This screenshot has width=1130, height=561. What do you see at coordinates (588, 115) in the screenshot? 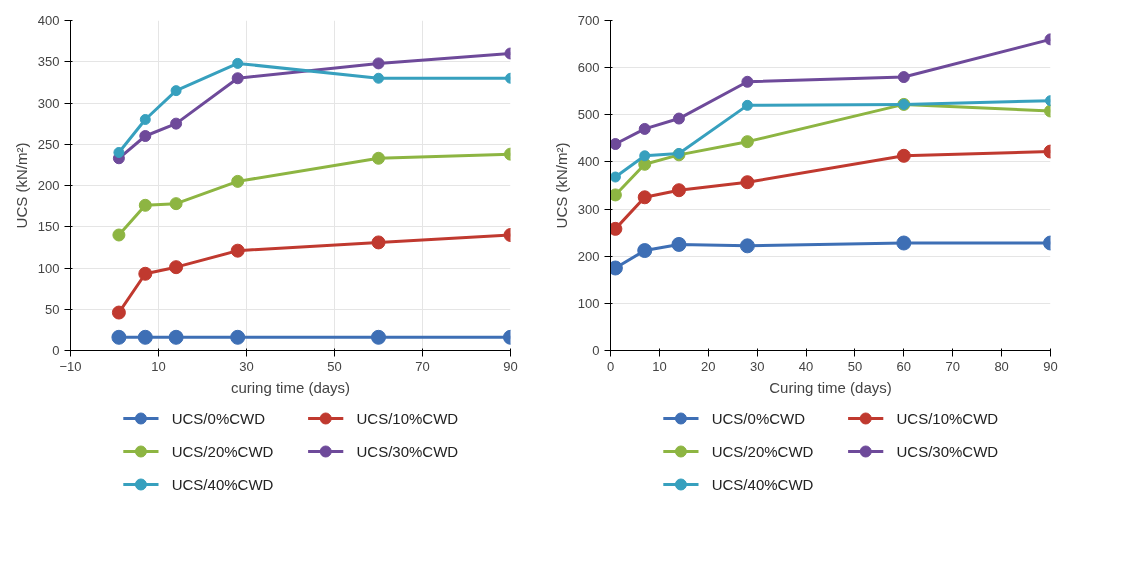
I see `y-tick-label: 500` at bounding box center [588, 115].